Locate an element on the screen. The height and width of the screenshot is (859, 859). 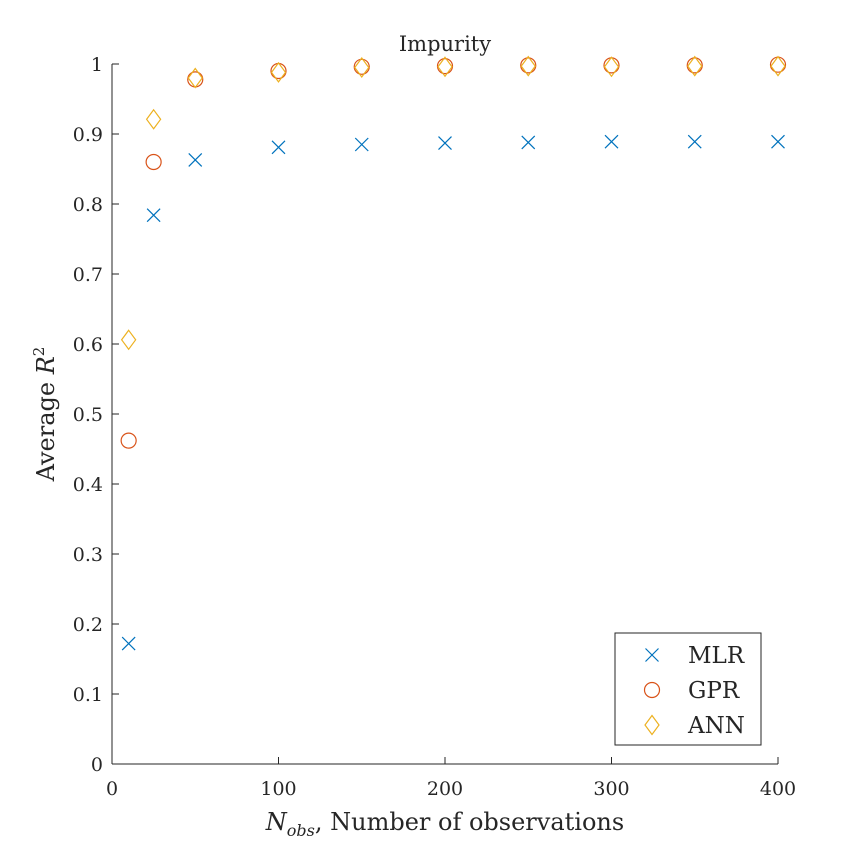
x-tick-label: 200 is located at coordinates (445, 789).